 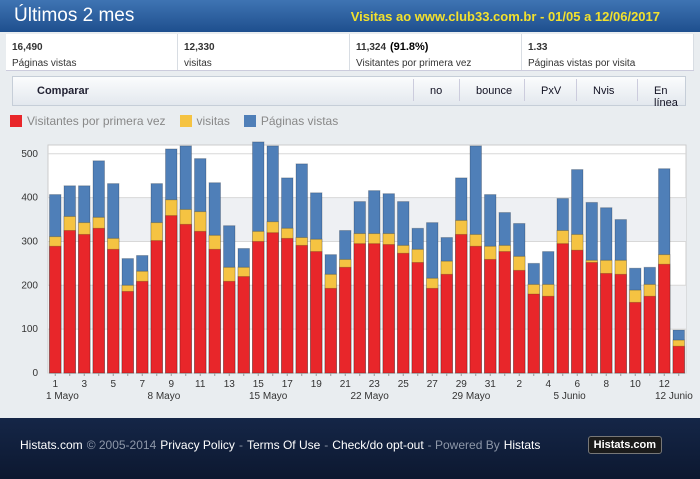 What do you see at coordinates (213, 121) in the screenshot?
I see `legend-label: visitas` at bounding box center [213, 121].